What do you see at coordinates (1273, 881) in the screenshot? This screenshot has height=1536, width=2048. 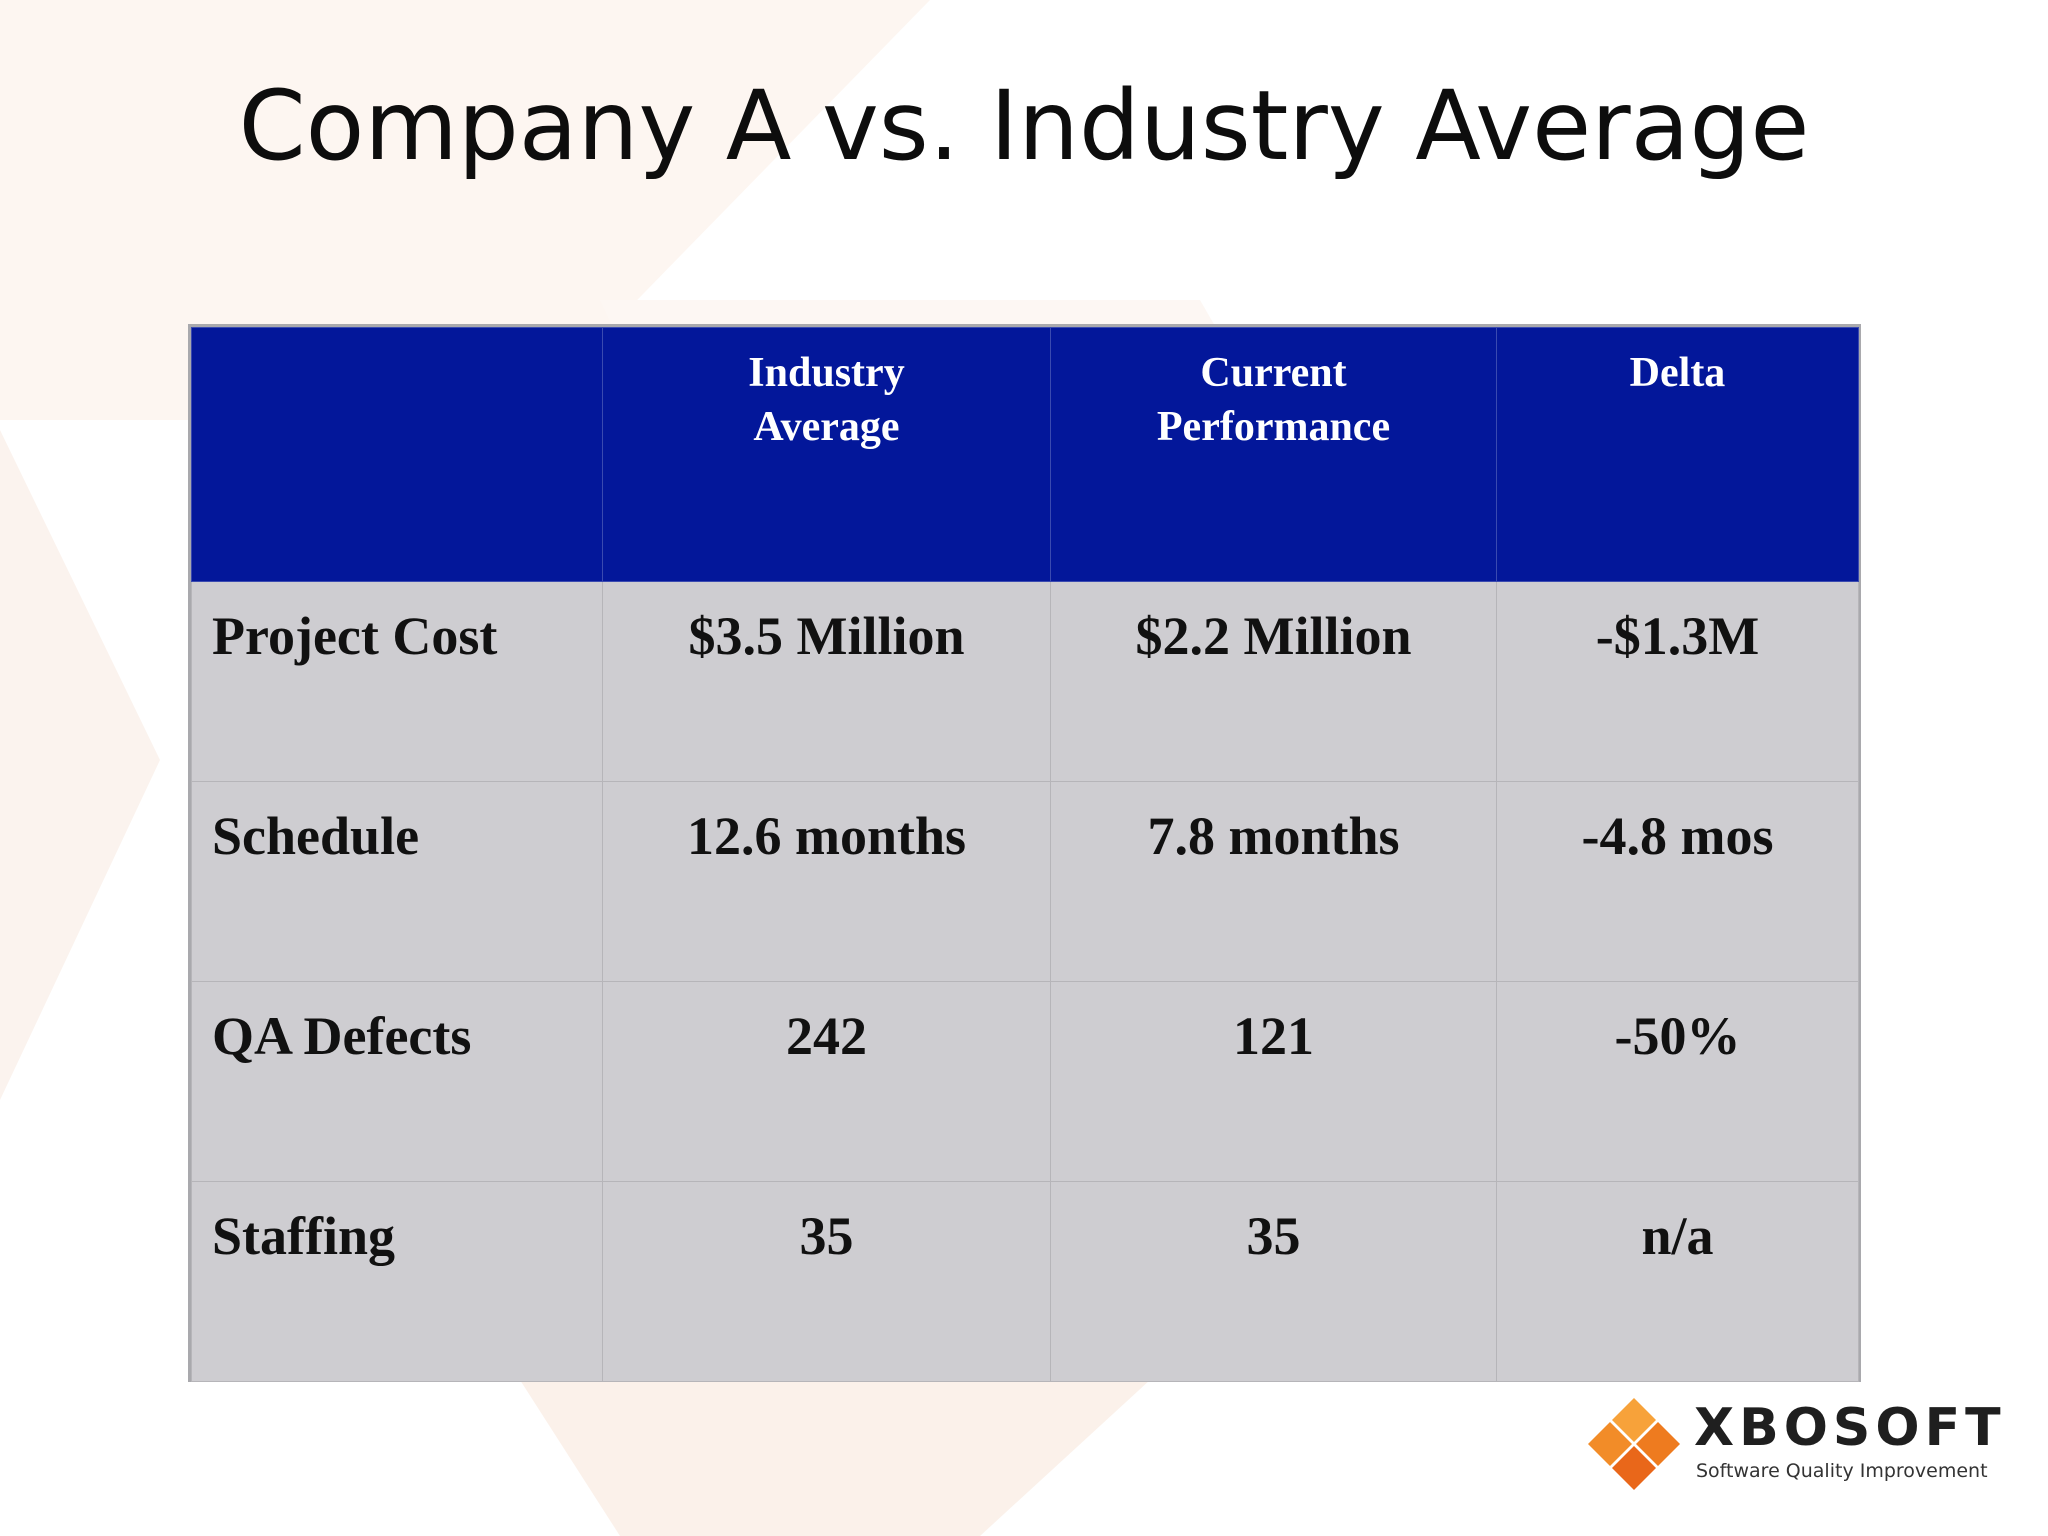 I see `current-performance-value: 7.8 months` at bounding box center [1273, 881].